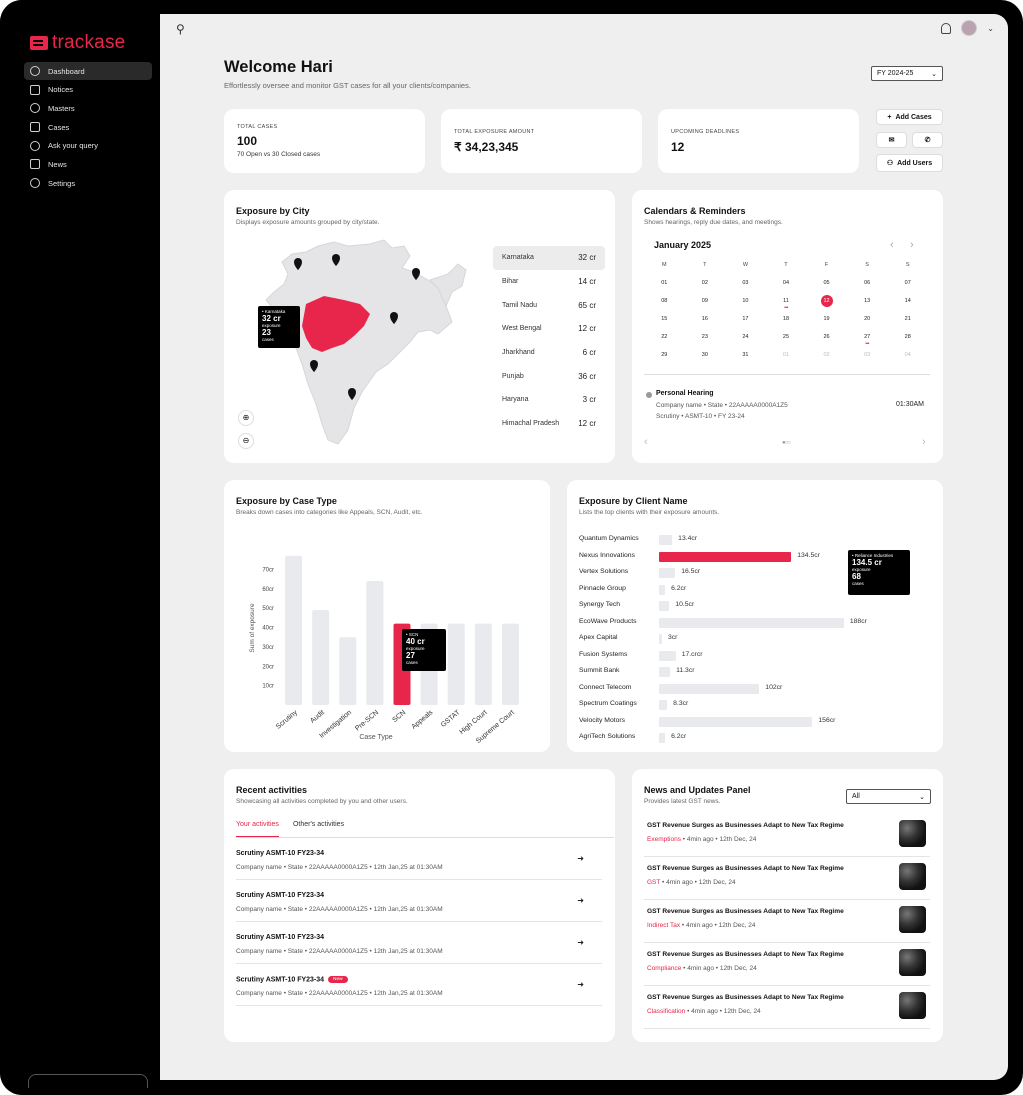 This screenshot has width=1023, height=1095. Describe the element at coordinates (662, 738) in the screenshot. I see `bar-agritech-solutions` at that location.